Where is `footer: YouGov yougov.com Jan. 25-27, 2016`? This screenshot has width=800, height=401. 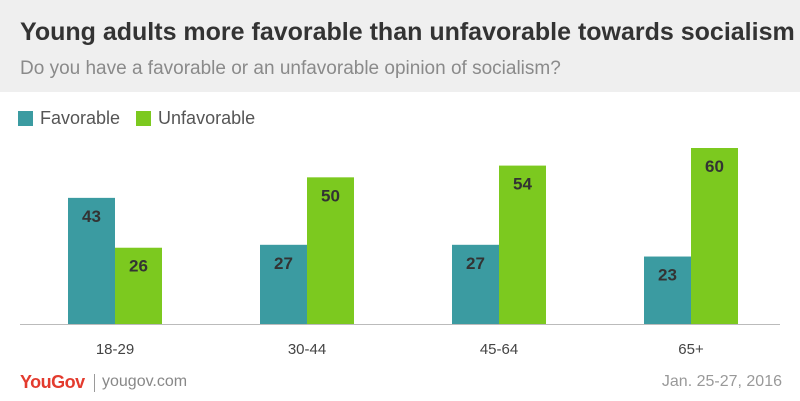 footer: YouGov yougov.com Jan. 25-27, 2016 is located at coordinates (401, 383).